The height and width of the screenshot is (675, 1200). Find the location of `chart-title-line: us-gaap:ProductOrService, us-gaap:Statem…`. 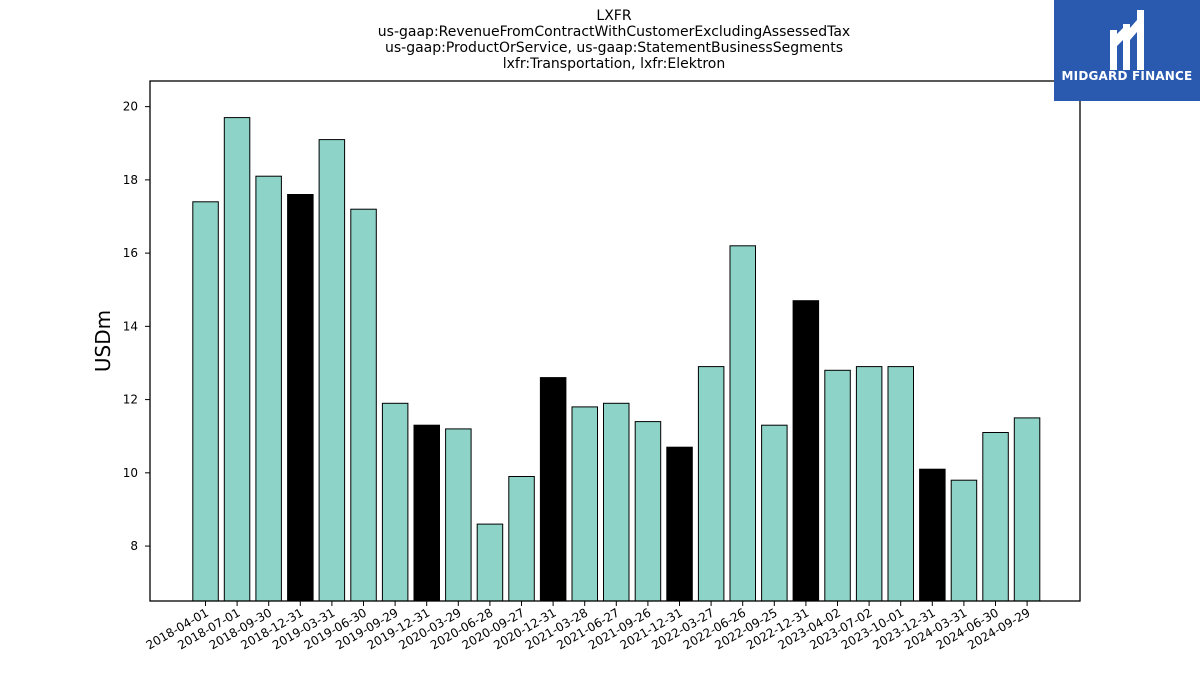

chart-title-line: us-gaap:ProductOrService, us-gaap:Statem… is located at coordinates (614, 48).